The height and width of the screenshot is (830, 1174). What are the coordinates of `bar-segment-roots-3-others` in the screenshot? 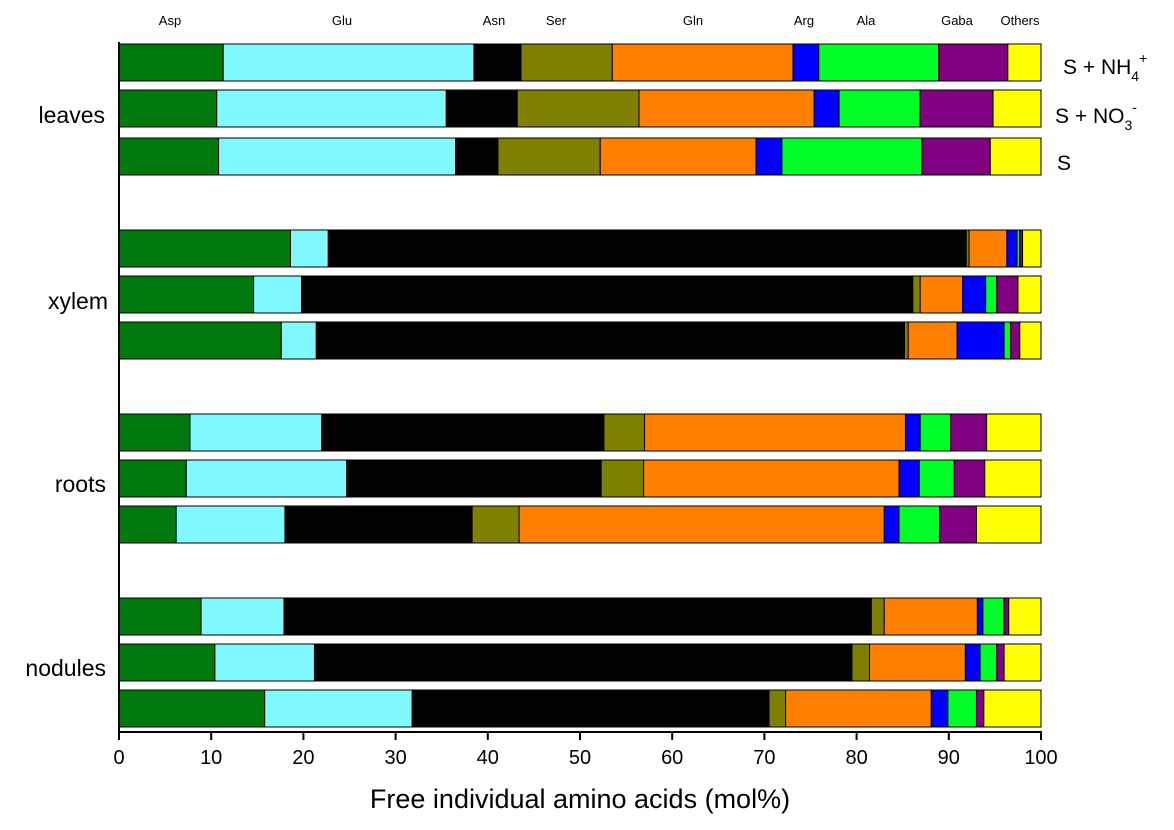 It's located at (1008, 524).